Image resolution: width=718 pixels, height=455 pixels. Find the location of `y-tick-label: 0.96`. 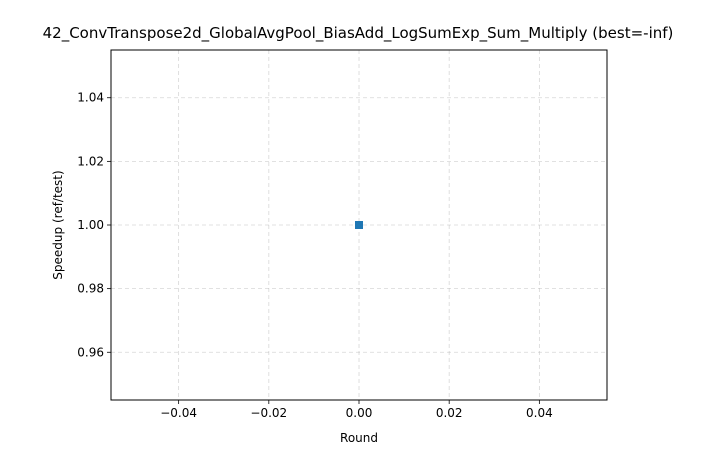

y-tick-label: 0.96 is located at coordinates (90, 352).